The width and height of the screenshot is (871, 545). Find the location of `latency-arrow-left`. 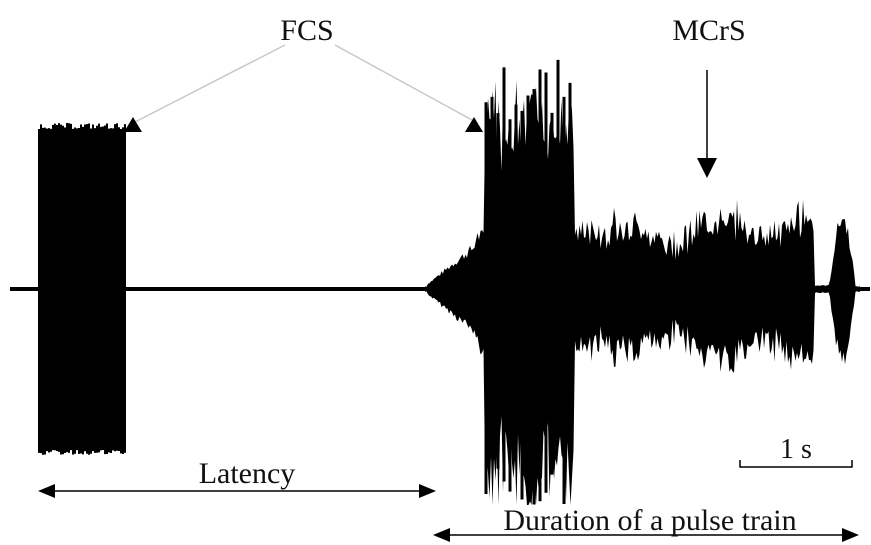

latency-arrow-left is located at coordinates (46, 491).